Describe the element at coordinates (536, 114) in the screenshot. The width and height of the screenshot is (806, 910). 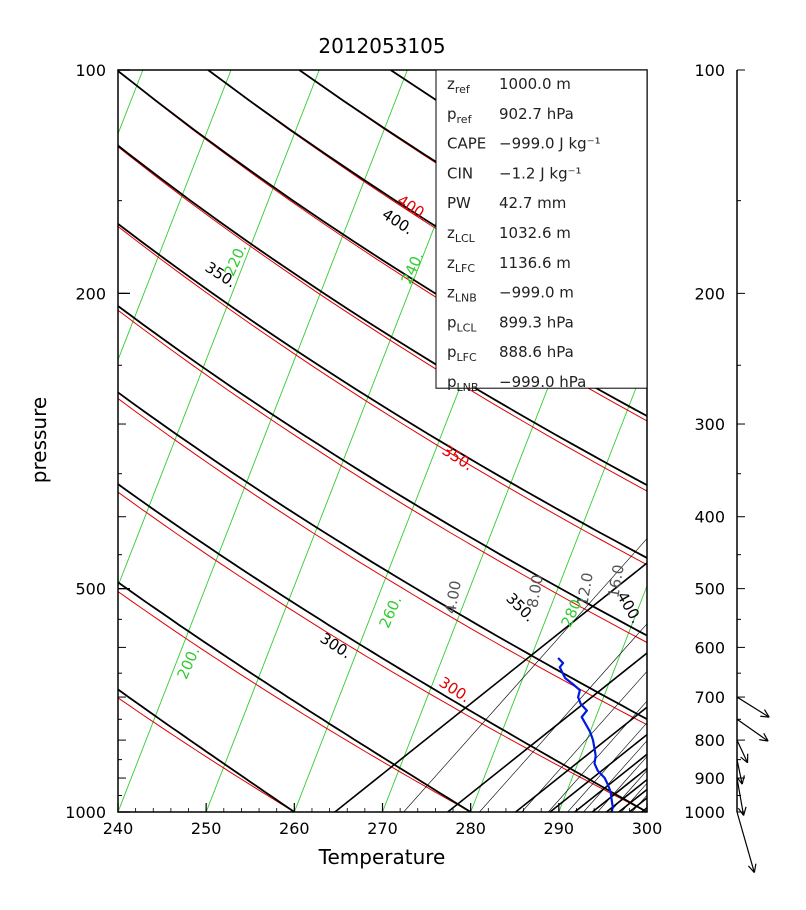
I see `stats-value: 902.7 hPa` at that location.